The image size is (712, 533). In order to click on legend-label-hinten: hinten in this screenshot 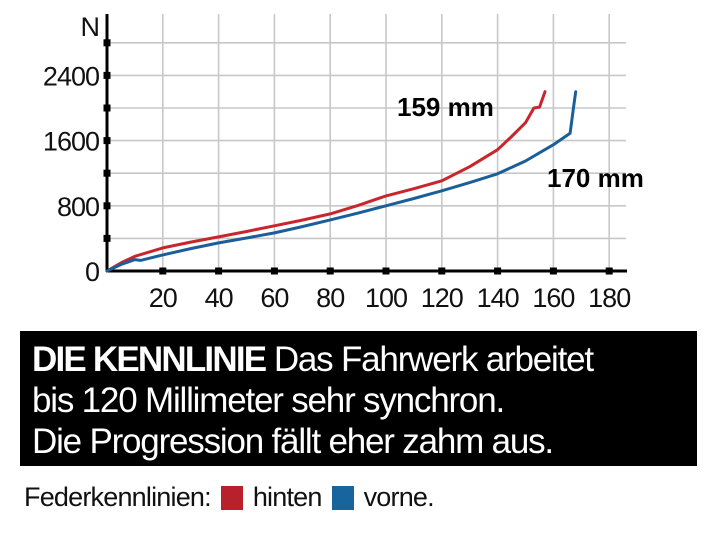, I will do `click(287, 497)`.